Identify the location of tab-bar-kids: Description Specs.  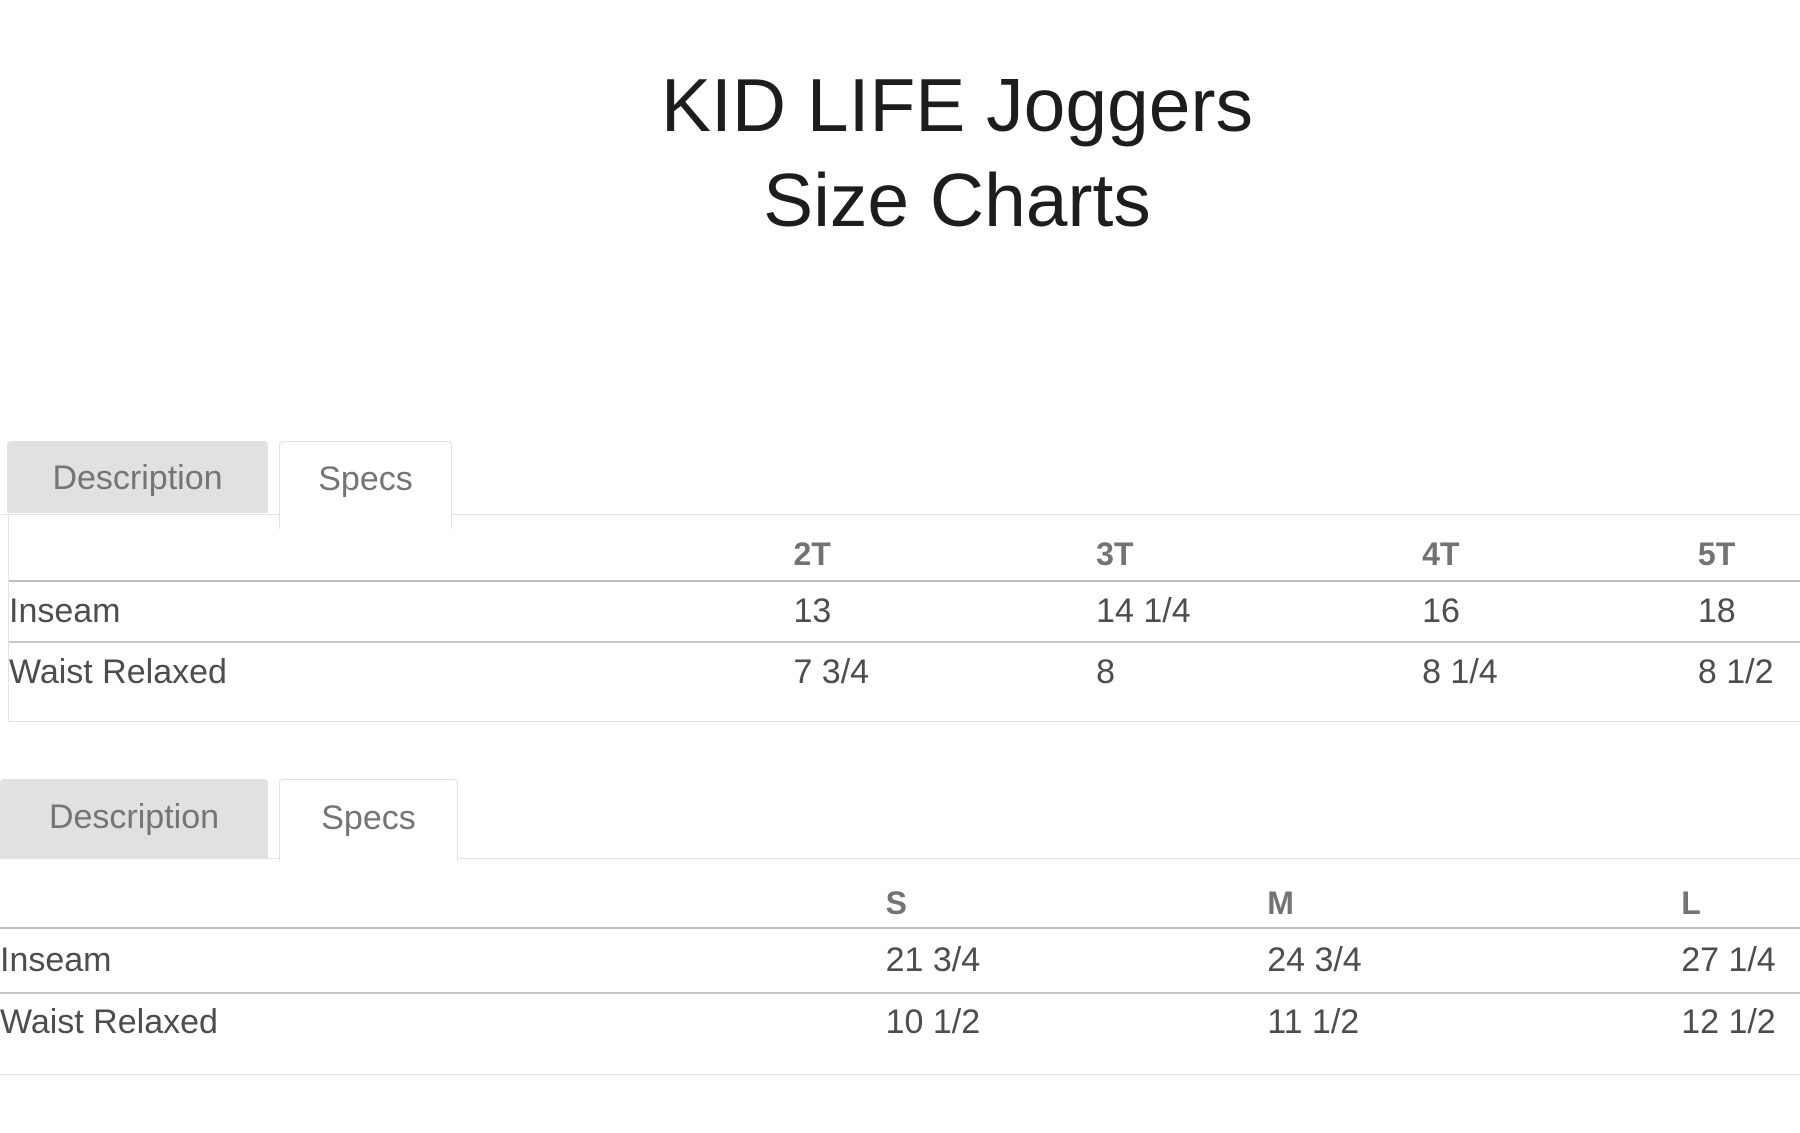
(900, 820).